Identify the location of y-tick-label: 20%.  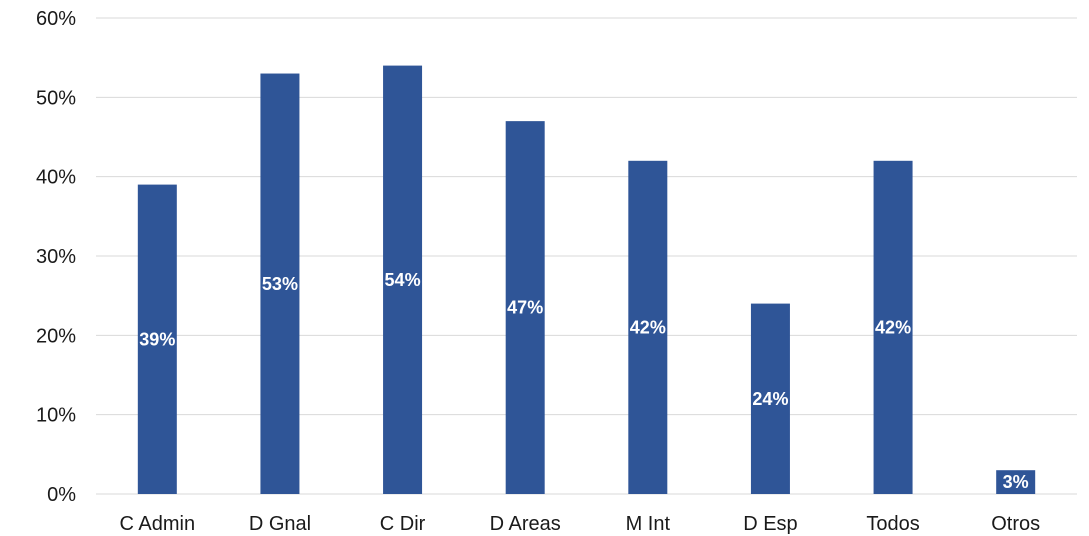
(56, 336).